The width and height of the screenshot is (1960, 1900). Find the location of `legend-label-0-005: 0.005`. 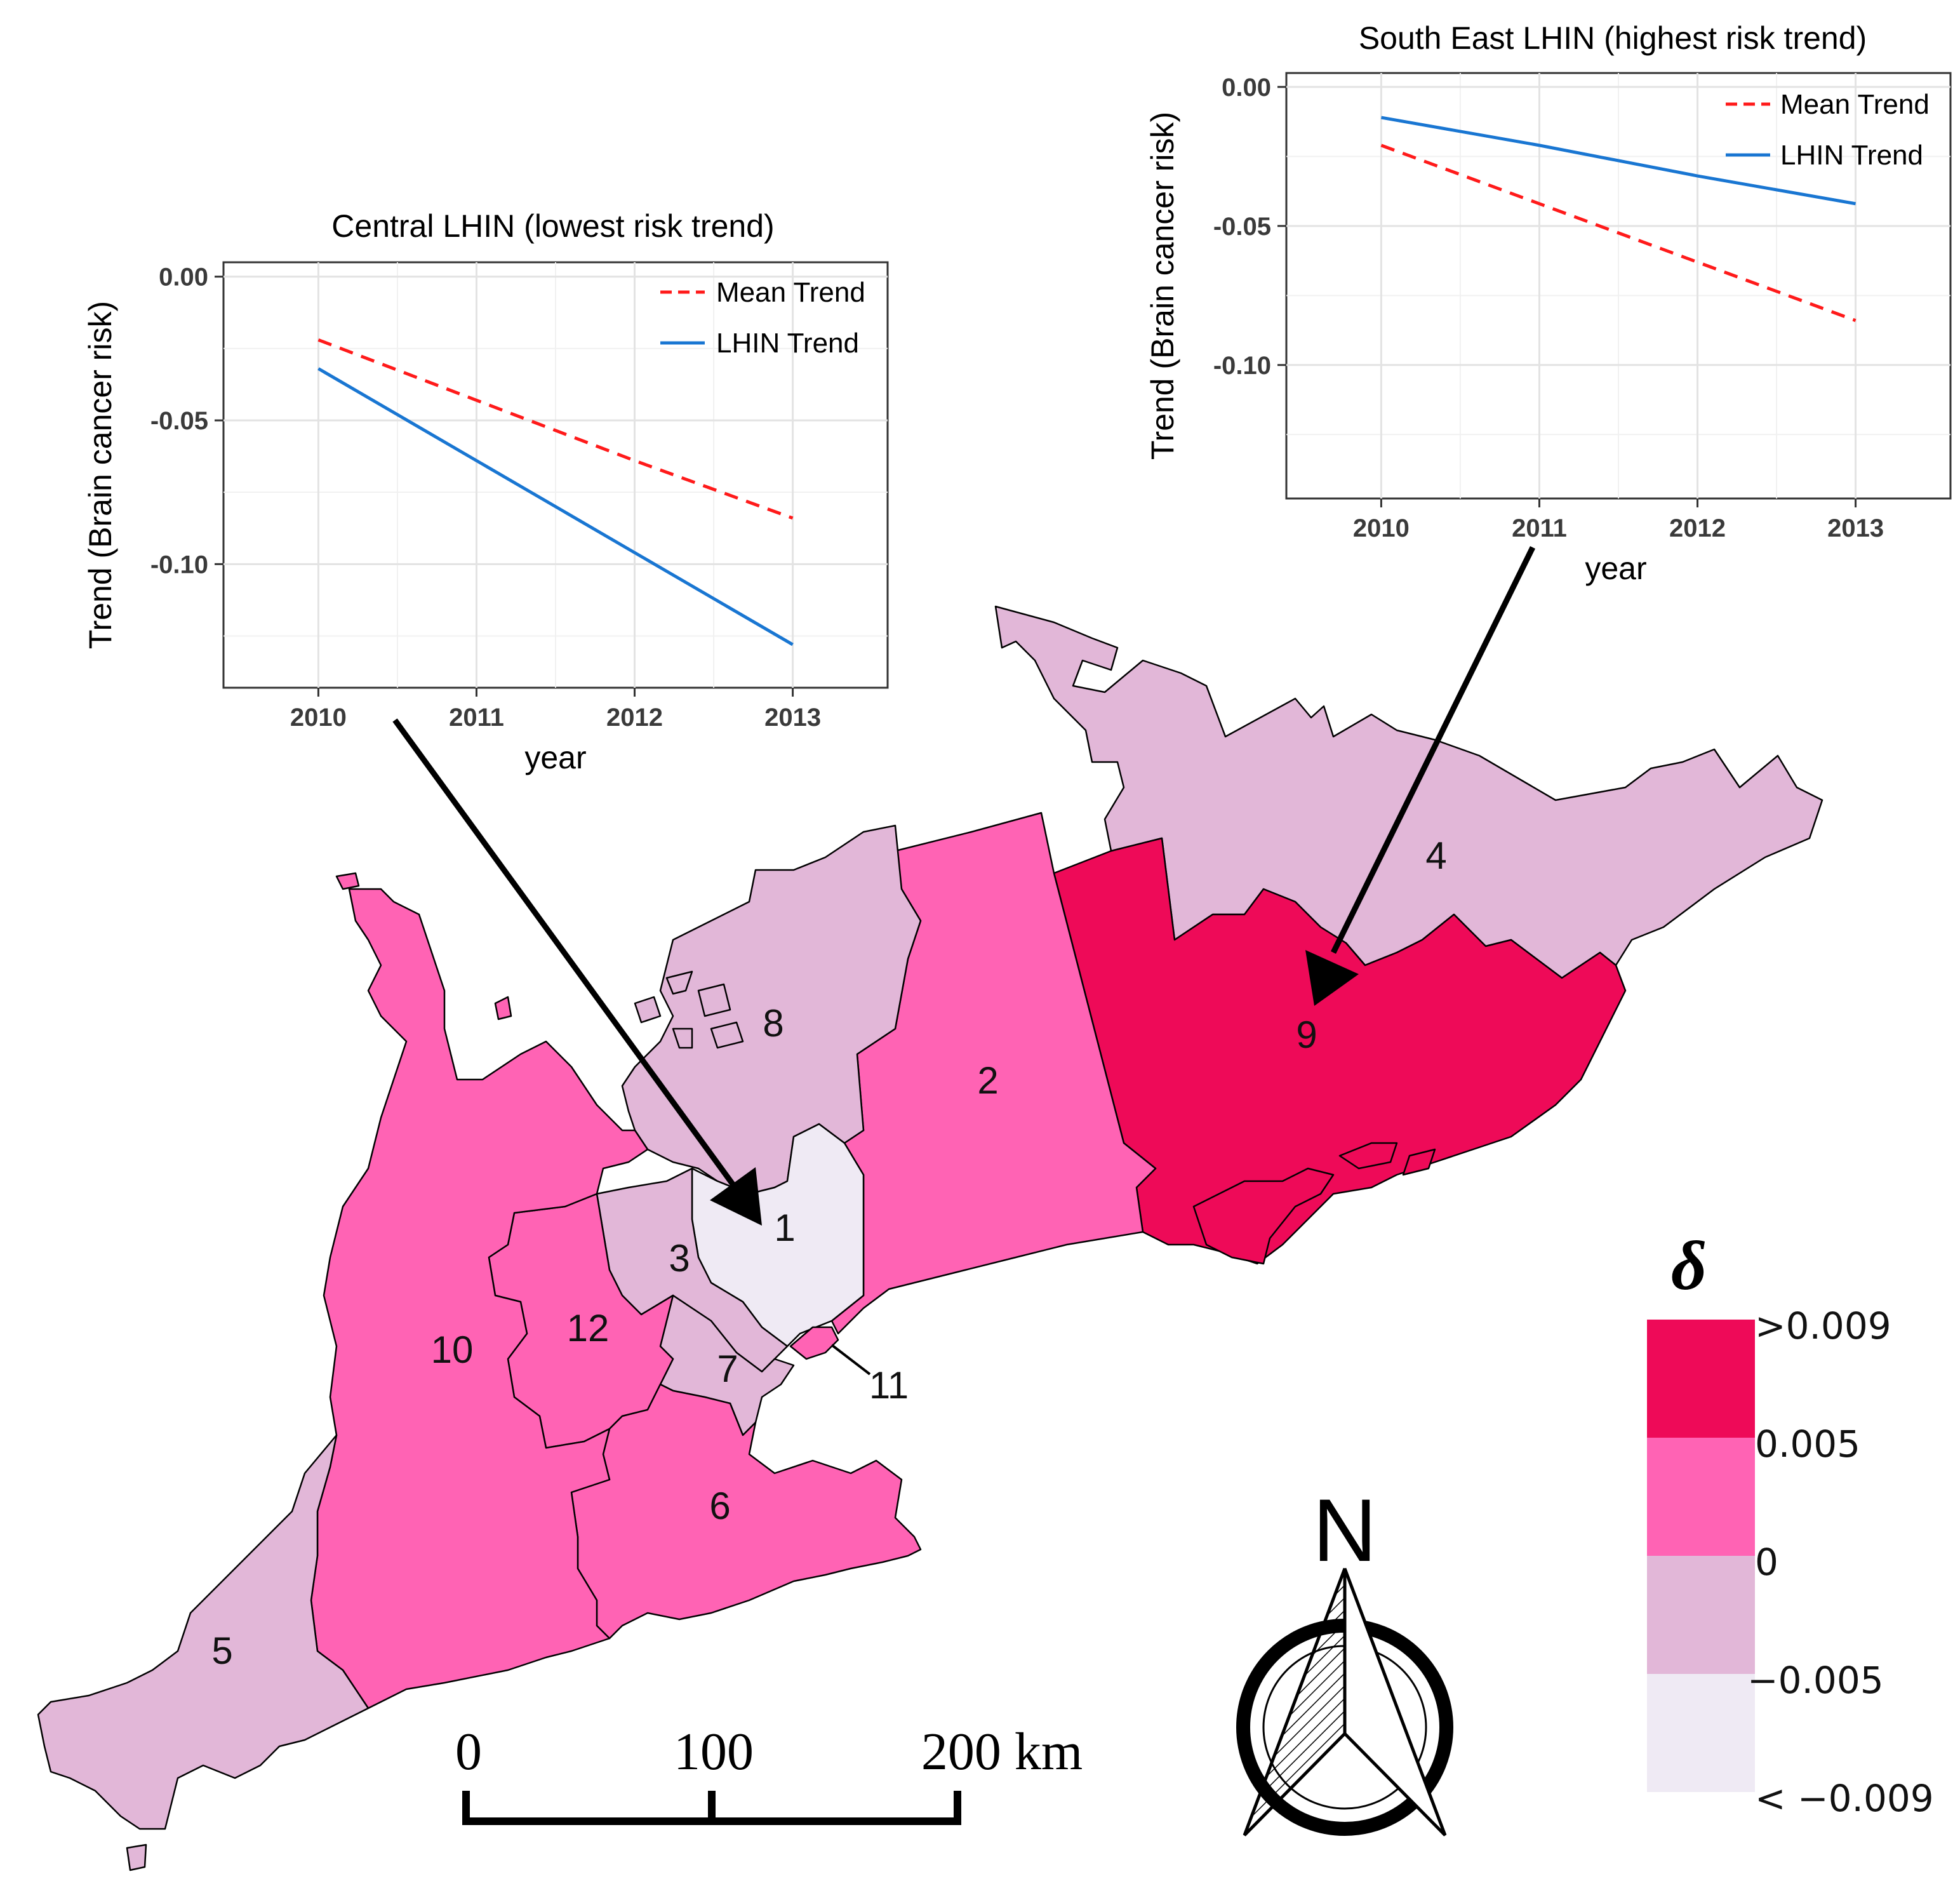

legend-label-0-005: 0.005 is located at coordinates (1807, 1444).